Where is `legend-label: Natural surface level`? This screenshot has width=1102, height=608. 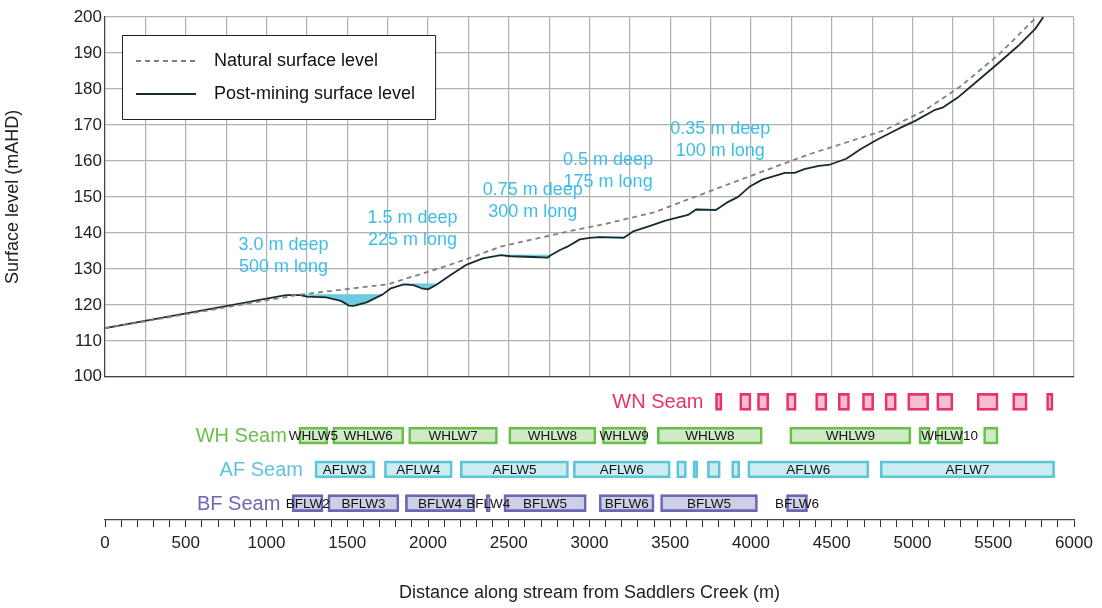 legend-label: Natural surface level is located at coordinates (296, 59).